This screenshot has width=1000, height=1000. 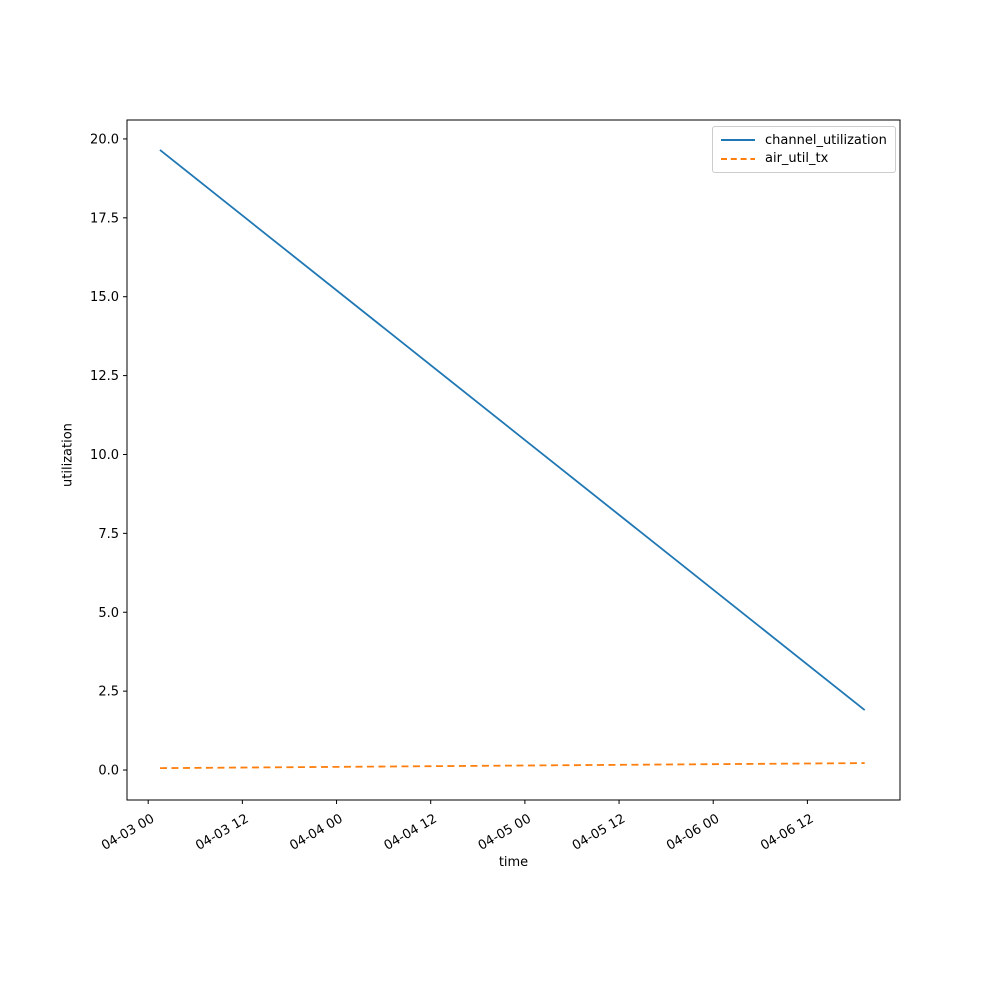 What do you see at coordinates (411, 832) in the screenshot?
I see `x-tick-label: 04-04 12` at bounding box center [411, 832].